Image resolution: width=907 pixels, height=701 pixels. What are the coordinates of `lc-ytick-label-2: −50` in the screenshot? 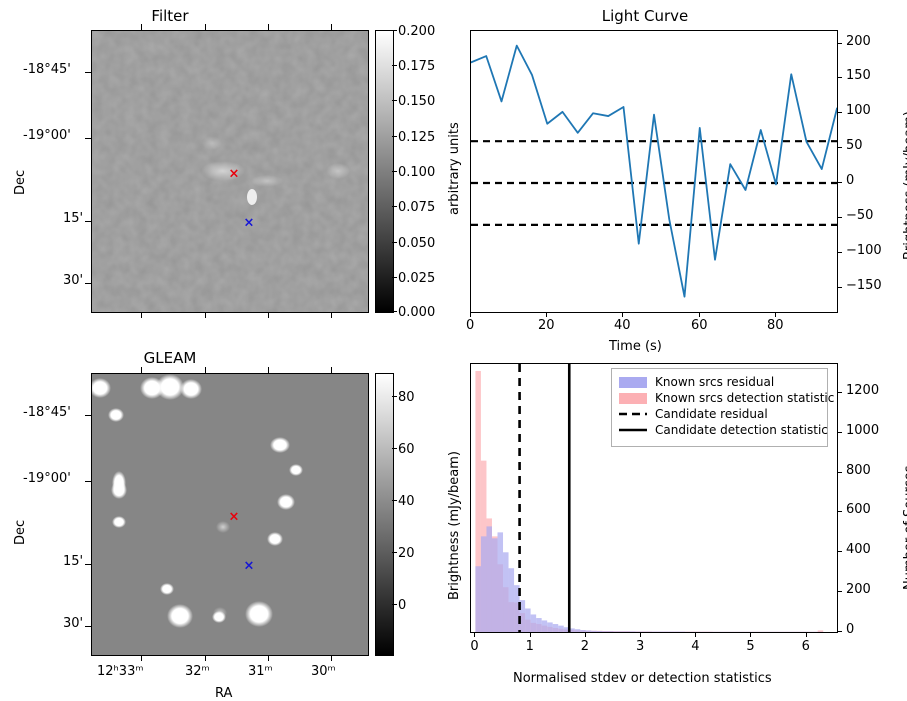 It's located at (859, 215).